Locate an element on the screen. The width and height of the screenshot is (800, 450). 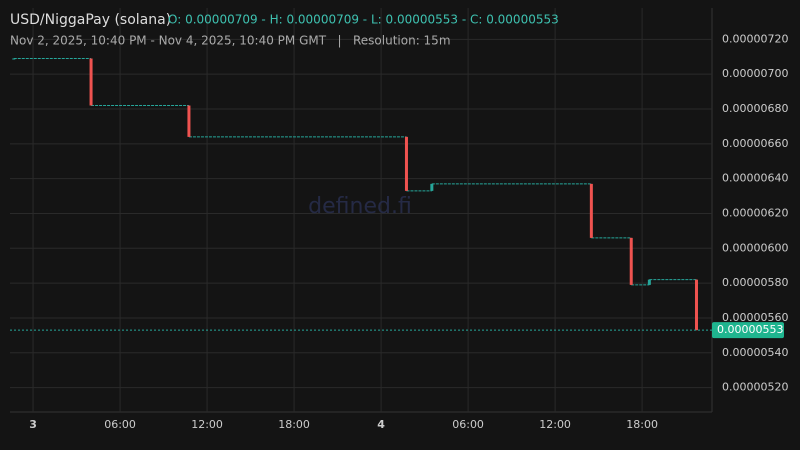
y-tick-label: 0.00000560 is located at coordinates (755, 317).